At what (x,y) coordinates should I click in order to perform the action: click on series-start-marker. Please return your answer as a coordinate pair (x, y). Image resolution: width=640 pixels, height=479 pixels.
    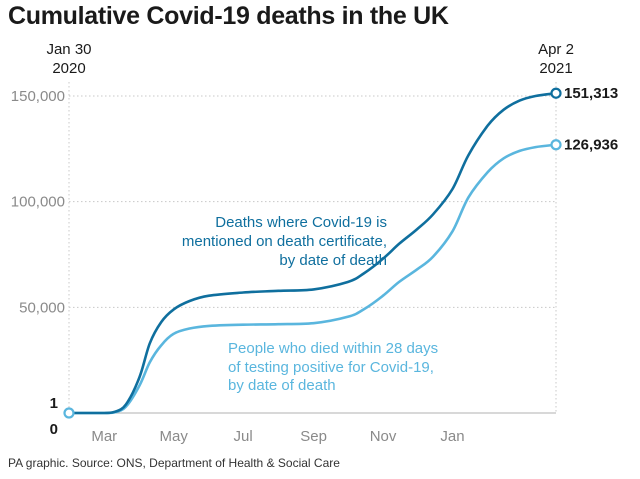
    Looking at the image, I should click on (69, 413).